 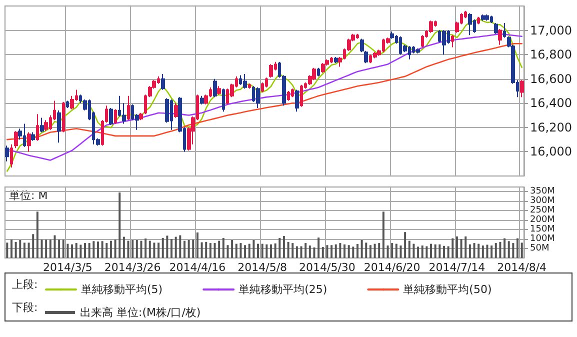 I want to click on legend-label: 単純移動平均(50), so click(x=447, y=289).